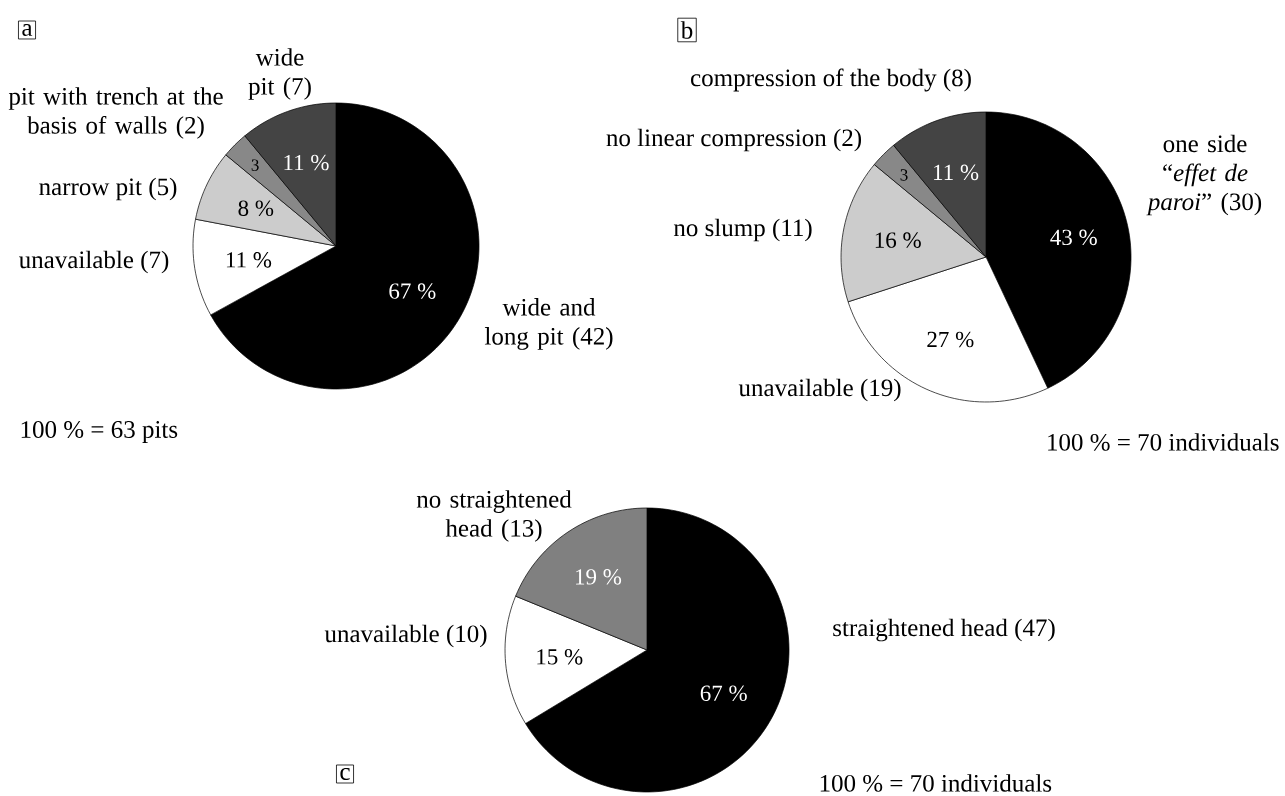  I want to click on text: 100 % = 63 pits, so click(99, 432).